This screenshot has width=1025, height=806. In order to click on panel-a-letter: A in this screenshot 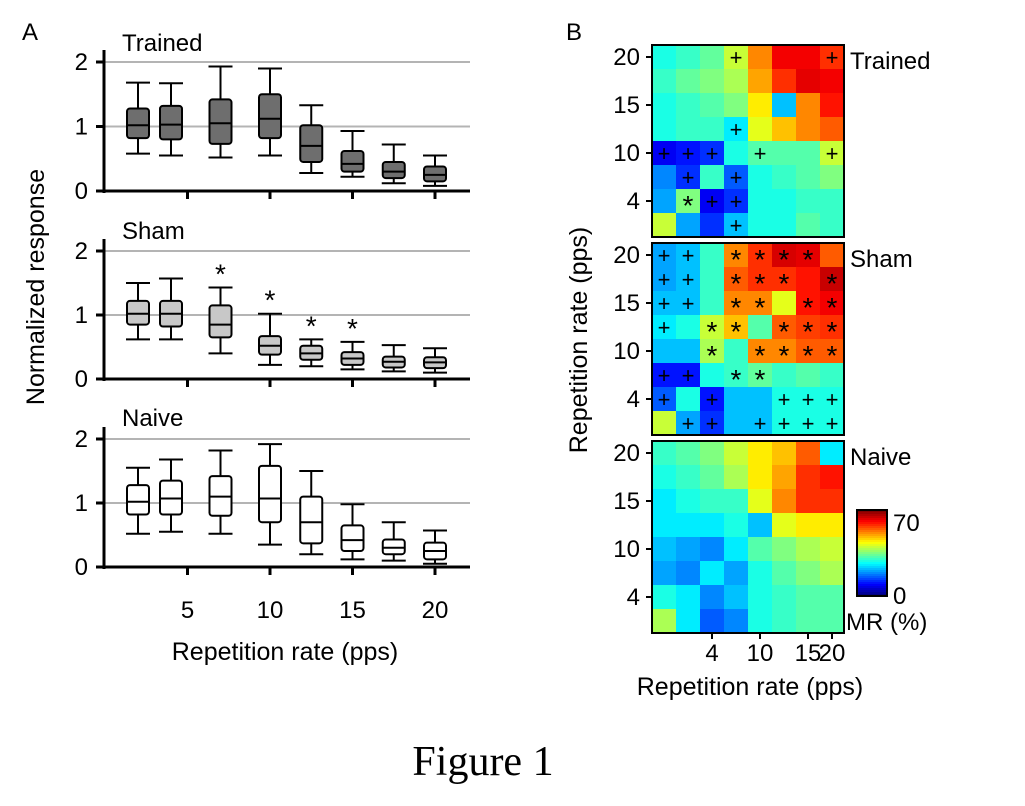, I will do `click(30, 32)`.